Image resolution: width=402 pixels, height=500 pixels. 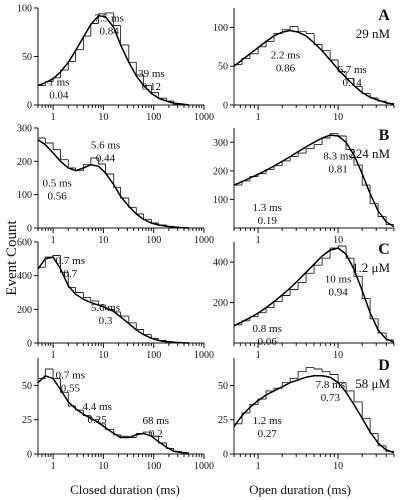 What do you see at coordinates (268, 221) in the screenshot?
I see `fit-annotation: 0.19` at bounding box center [268, 221].